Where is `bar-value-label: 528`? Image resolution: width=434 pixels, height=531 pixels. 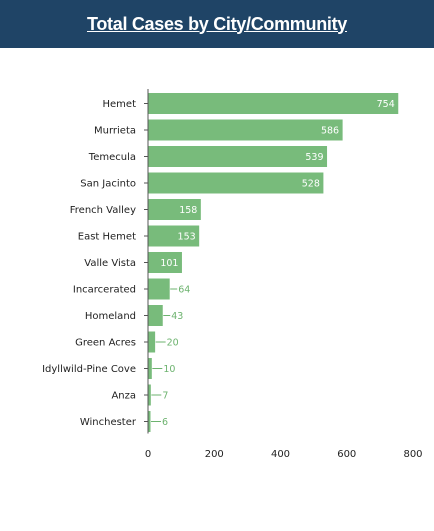
bar-value-label: 528 is located at coordinates (311, 184).